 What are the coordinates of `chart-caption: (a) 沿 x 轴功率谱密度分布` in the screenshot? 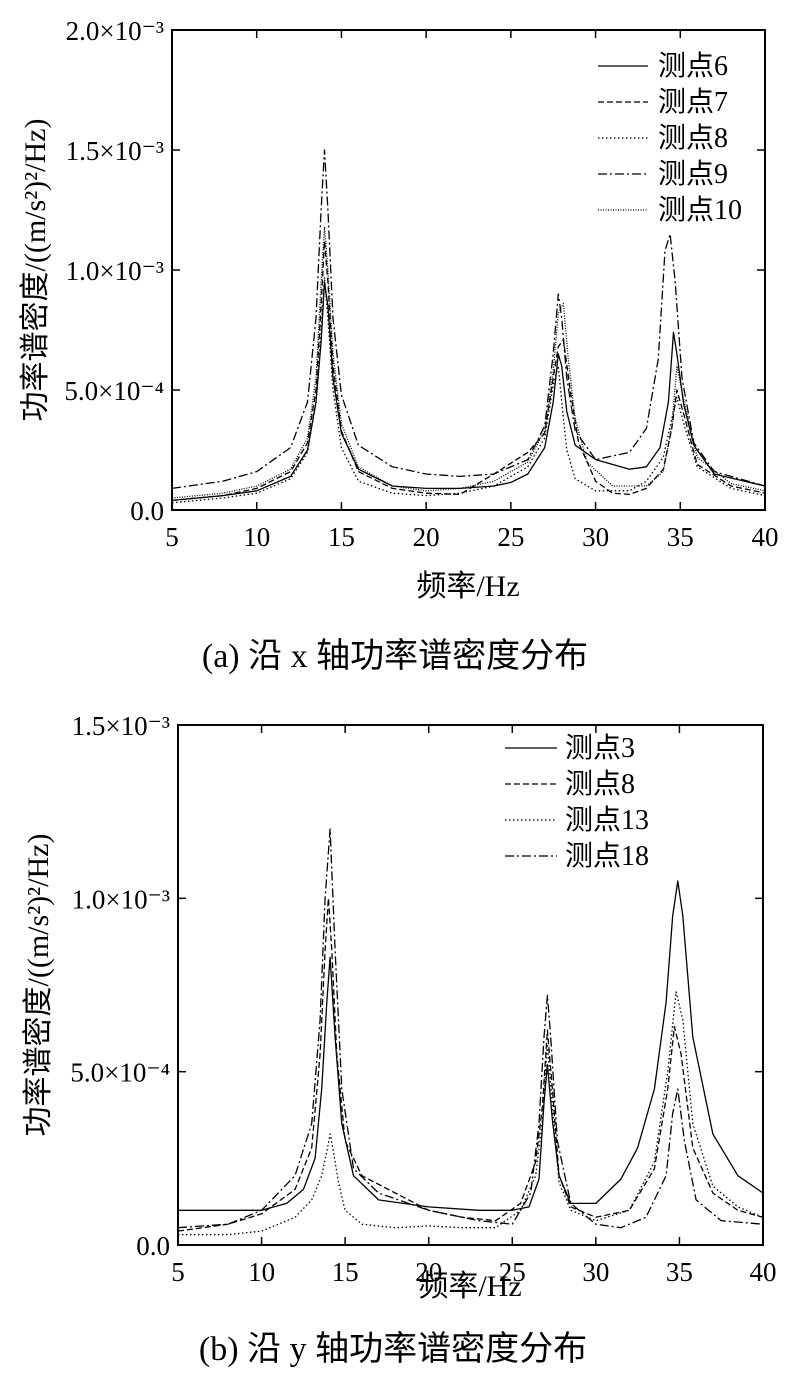 It's located at (395, 656).